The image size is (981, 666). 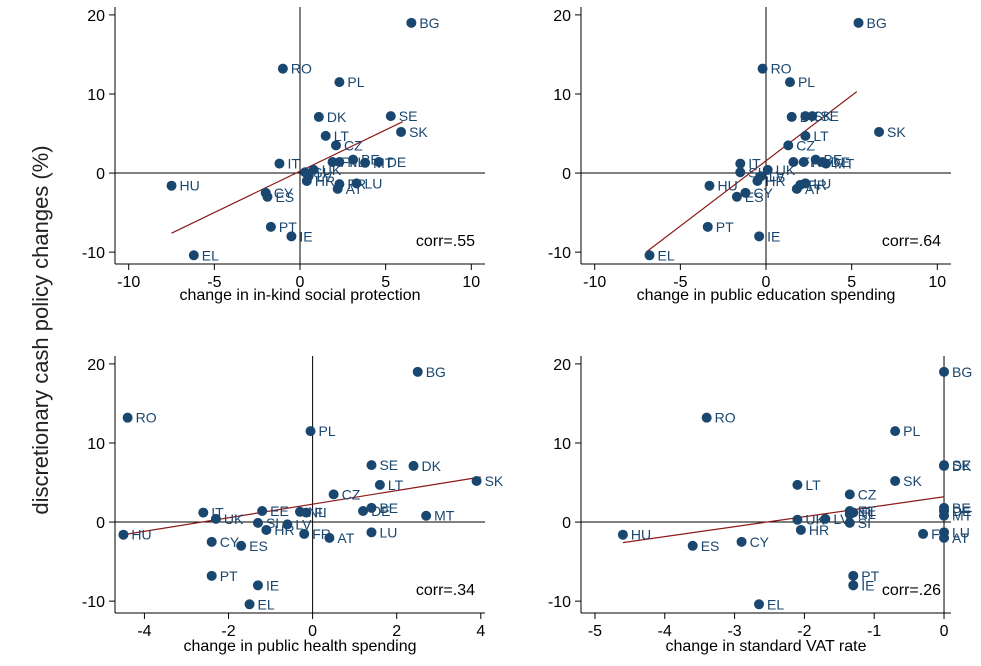 What do you see at coordinates (562, 95) in the screenshot?
I see `panel-2-y-tick-label: 10` at bounding box center [562, 95].